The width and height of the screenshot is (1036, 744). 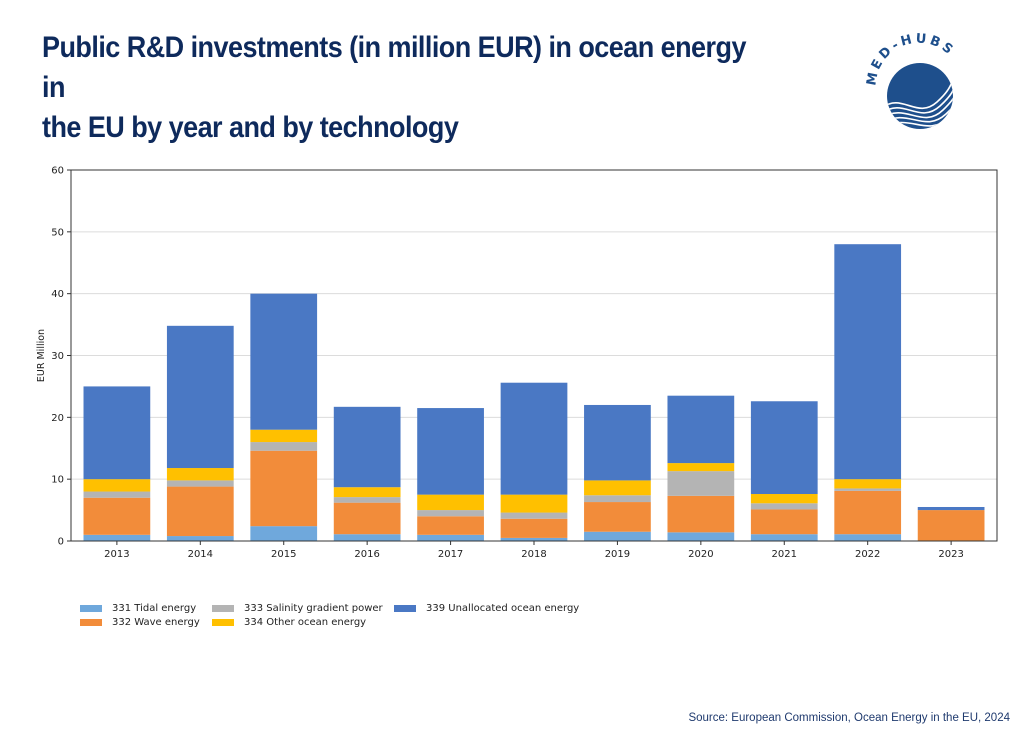 What do you see at coordinates (784, 499) in the screenshot?
I see `bar-segment-334-2021` at bounding box center [784, 499].